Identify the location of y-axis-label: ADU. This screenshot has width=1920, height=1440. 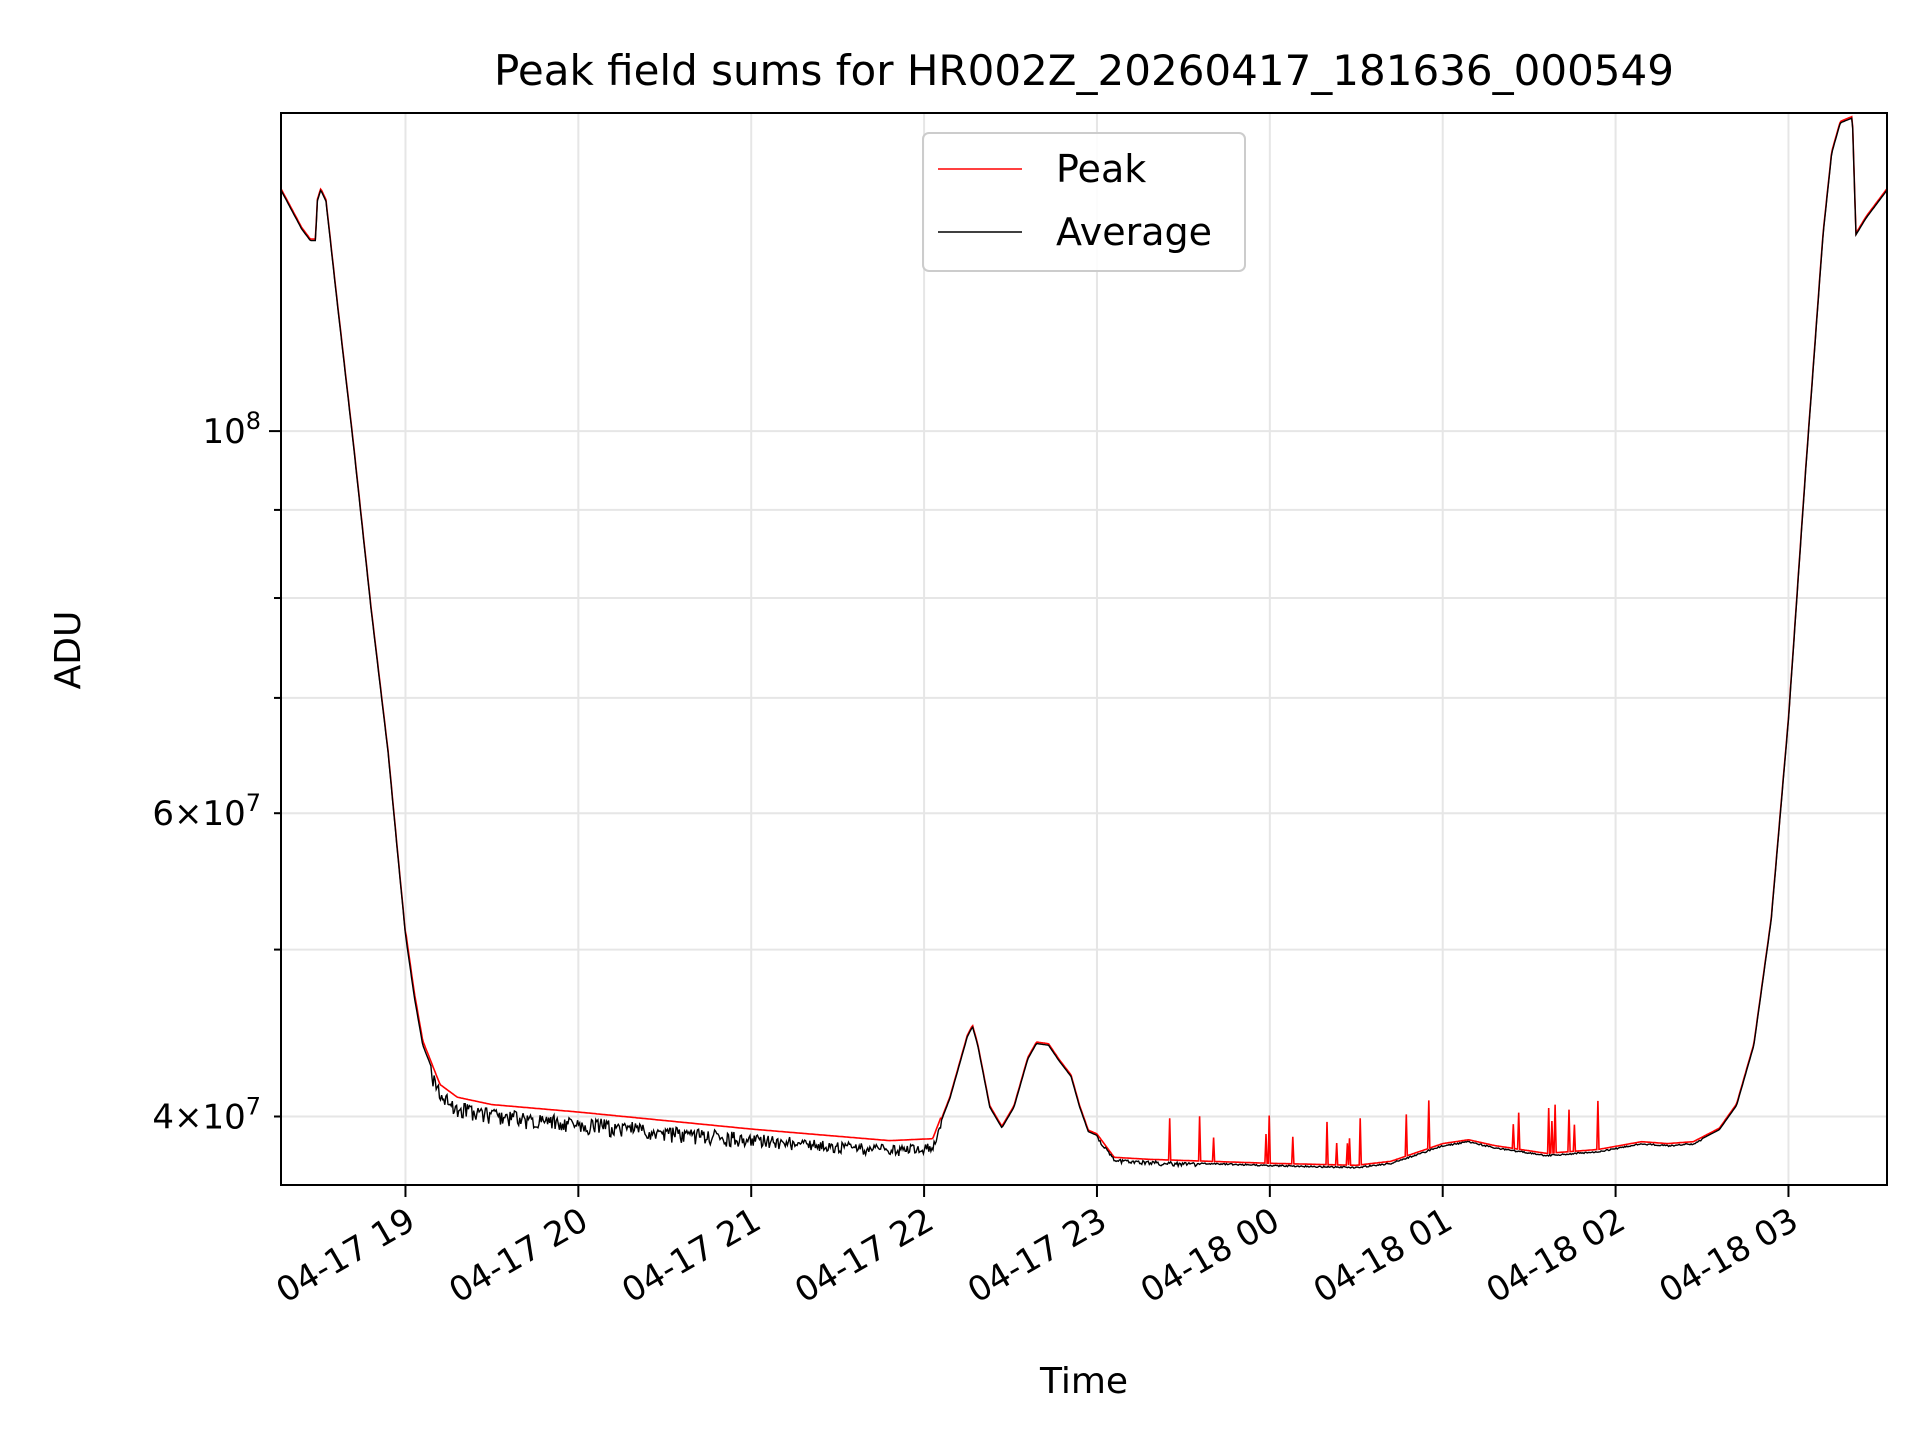
(68, 650).